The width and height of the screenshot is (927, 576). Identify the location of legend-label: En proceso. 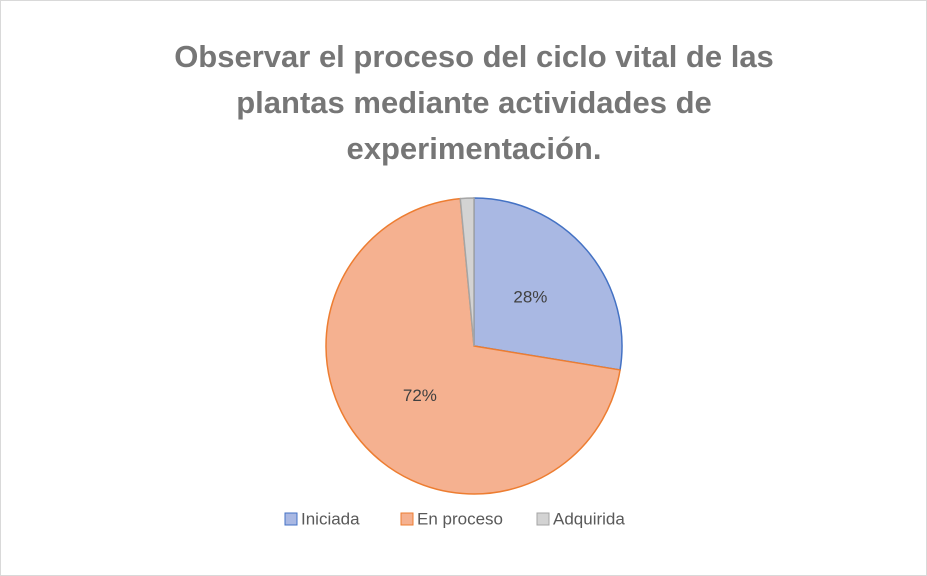
(460, 518).